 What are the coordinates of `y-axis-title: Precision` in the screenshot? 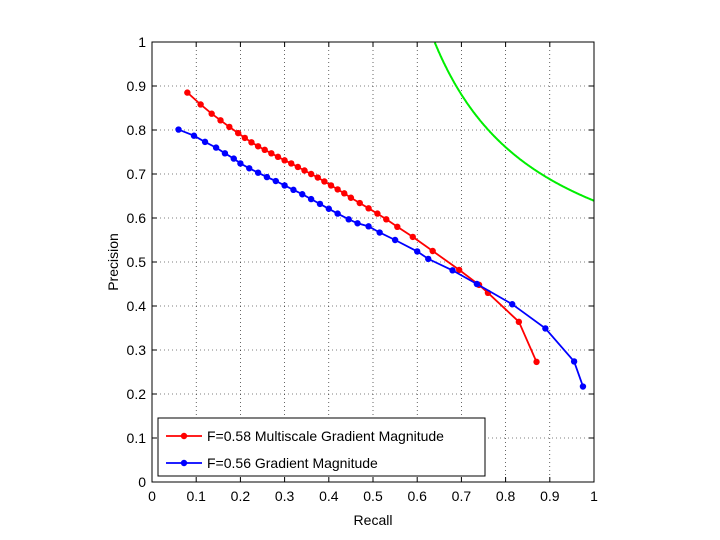 It's located at (113, 262).